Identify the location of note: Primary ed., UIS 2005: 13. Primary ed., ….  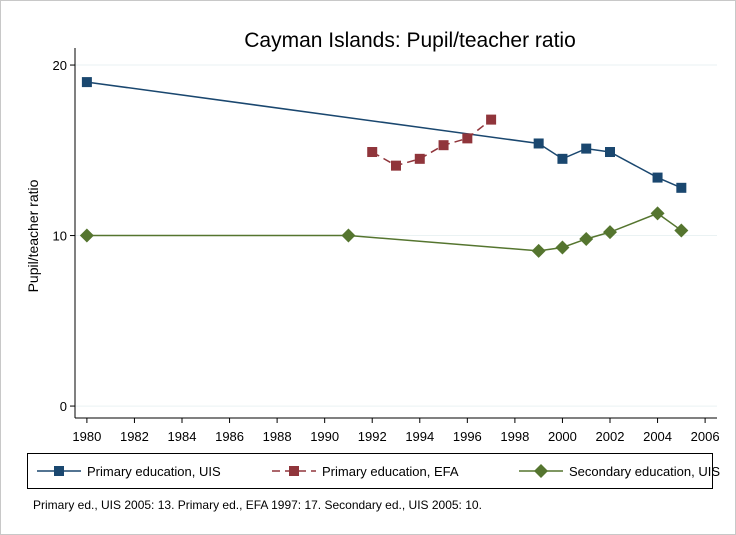
(257, 505).